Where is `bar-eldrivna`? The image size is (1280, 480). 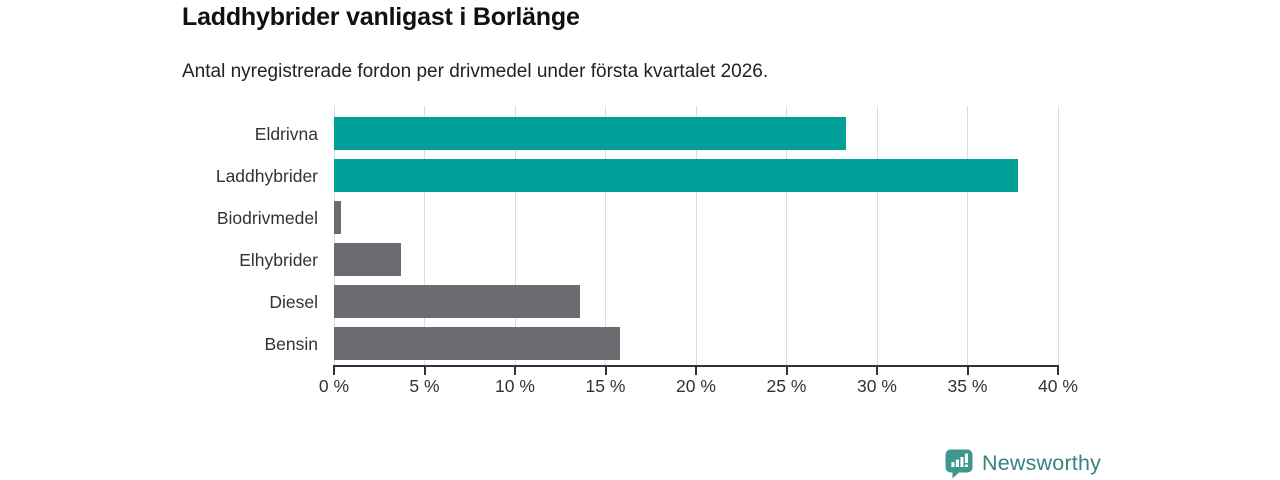 bar-eldrivna is located at coordinates (590, 133).